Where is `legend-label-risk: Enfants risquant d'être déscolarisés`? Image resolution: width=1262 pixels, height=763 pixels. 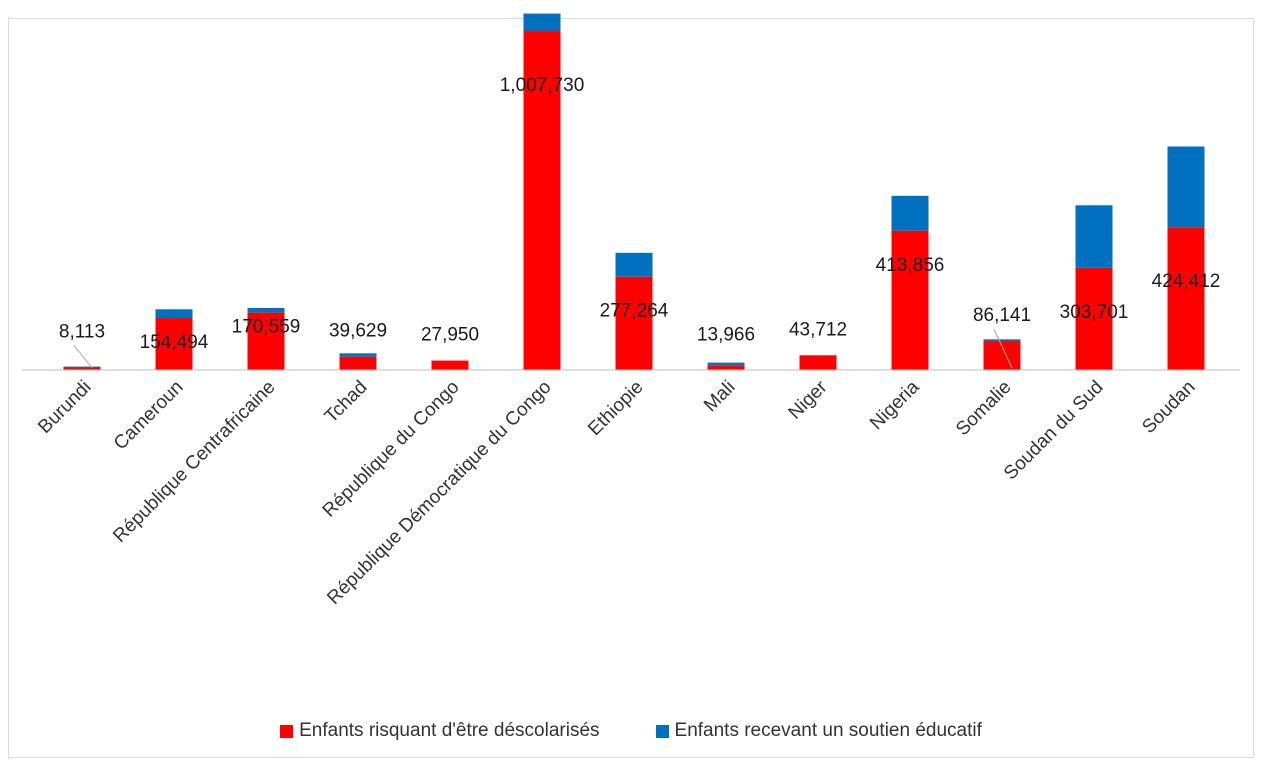 legend-label-risk: Enfants risquant d'être déscolarisés is located at coordinates (449, 730).